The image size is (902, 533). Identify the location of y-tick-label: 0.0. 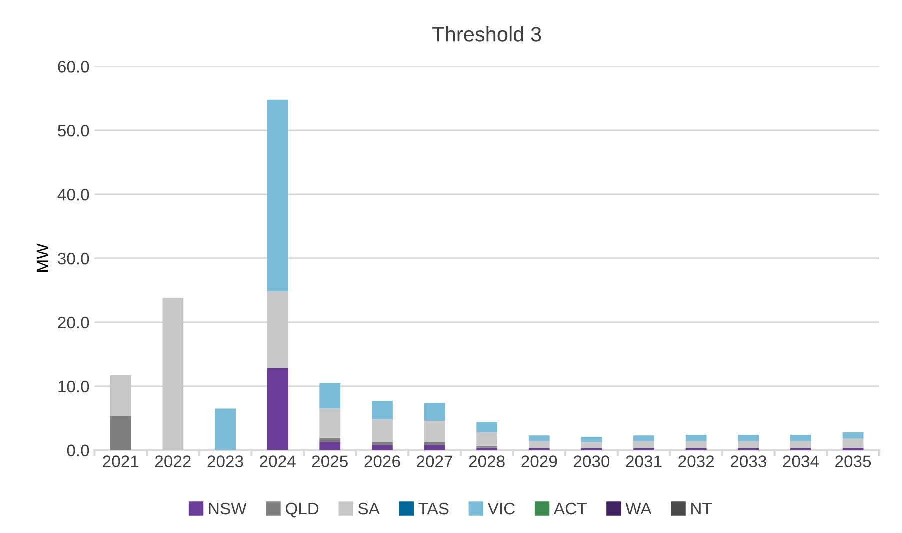
(78, 450).